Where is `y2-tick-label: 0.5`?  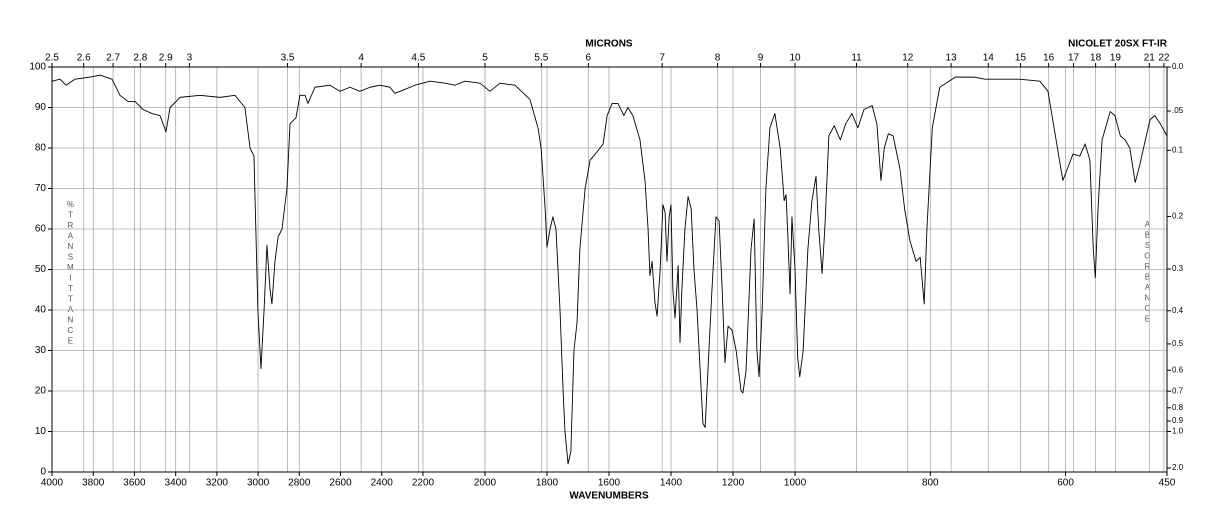
y2-tick-label: 0.5 is located at coordinates (1178, 343).